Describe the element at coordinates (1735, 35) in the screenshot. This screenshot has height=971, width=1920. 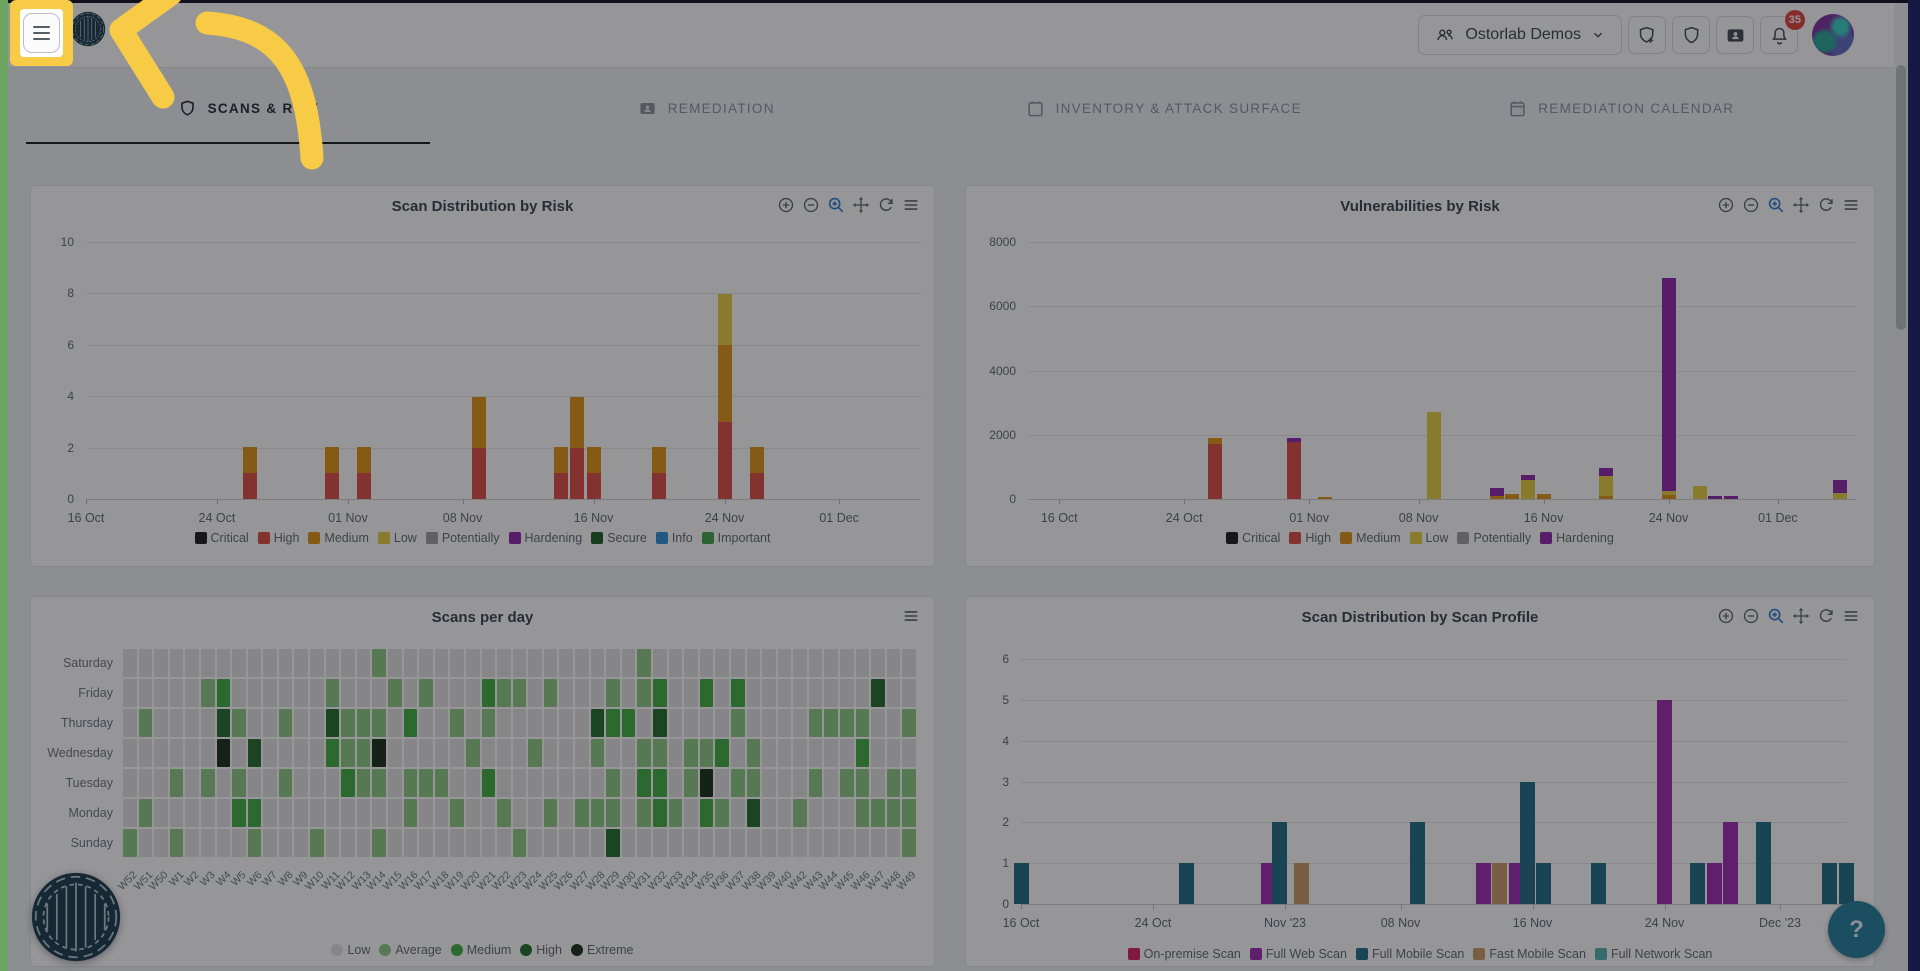
I see `contacts-button` at that location.